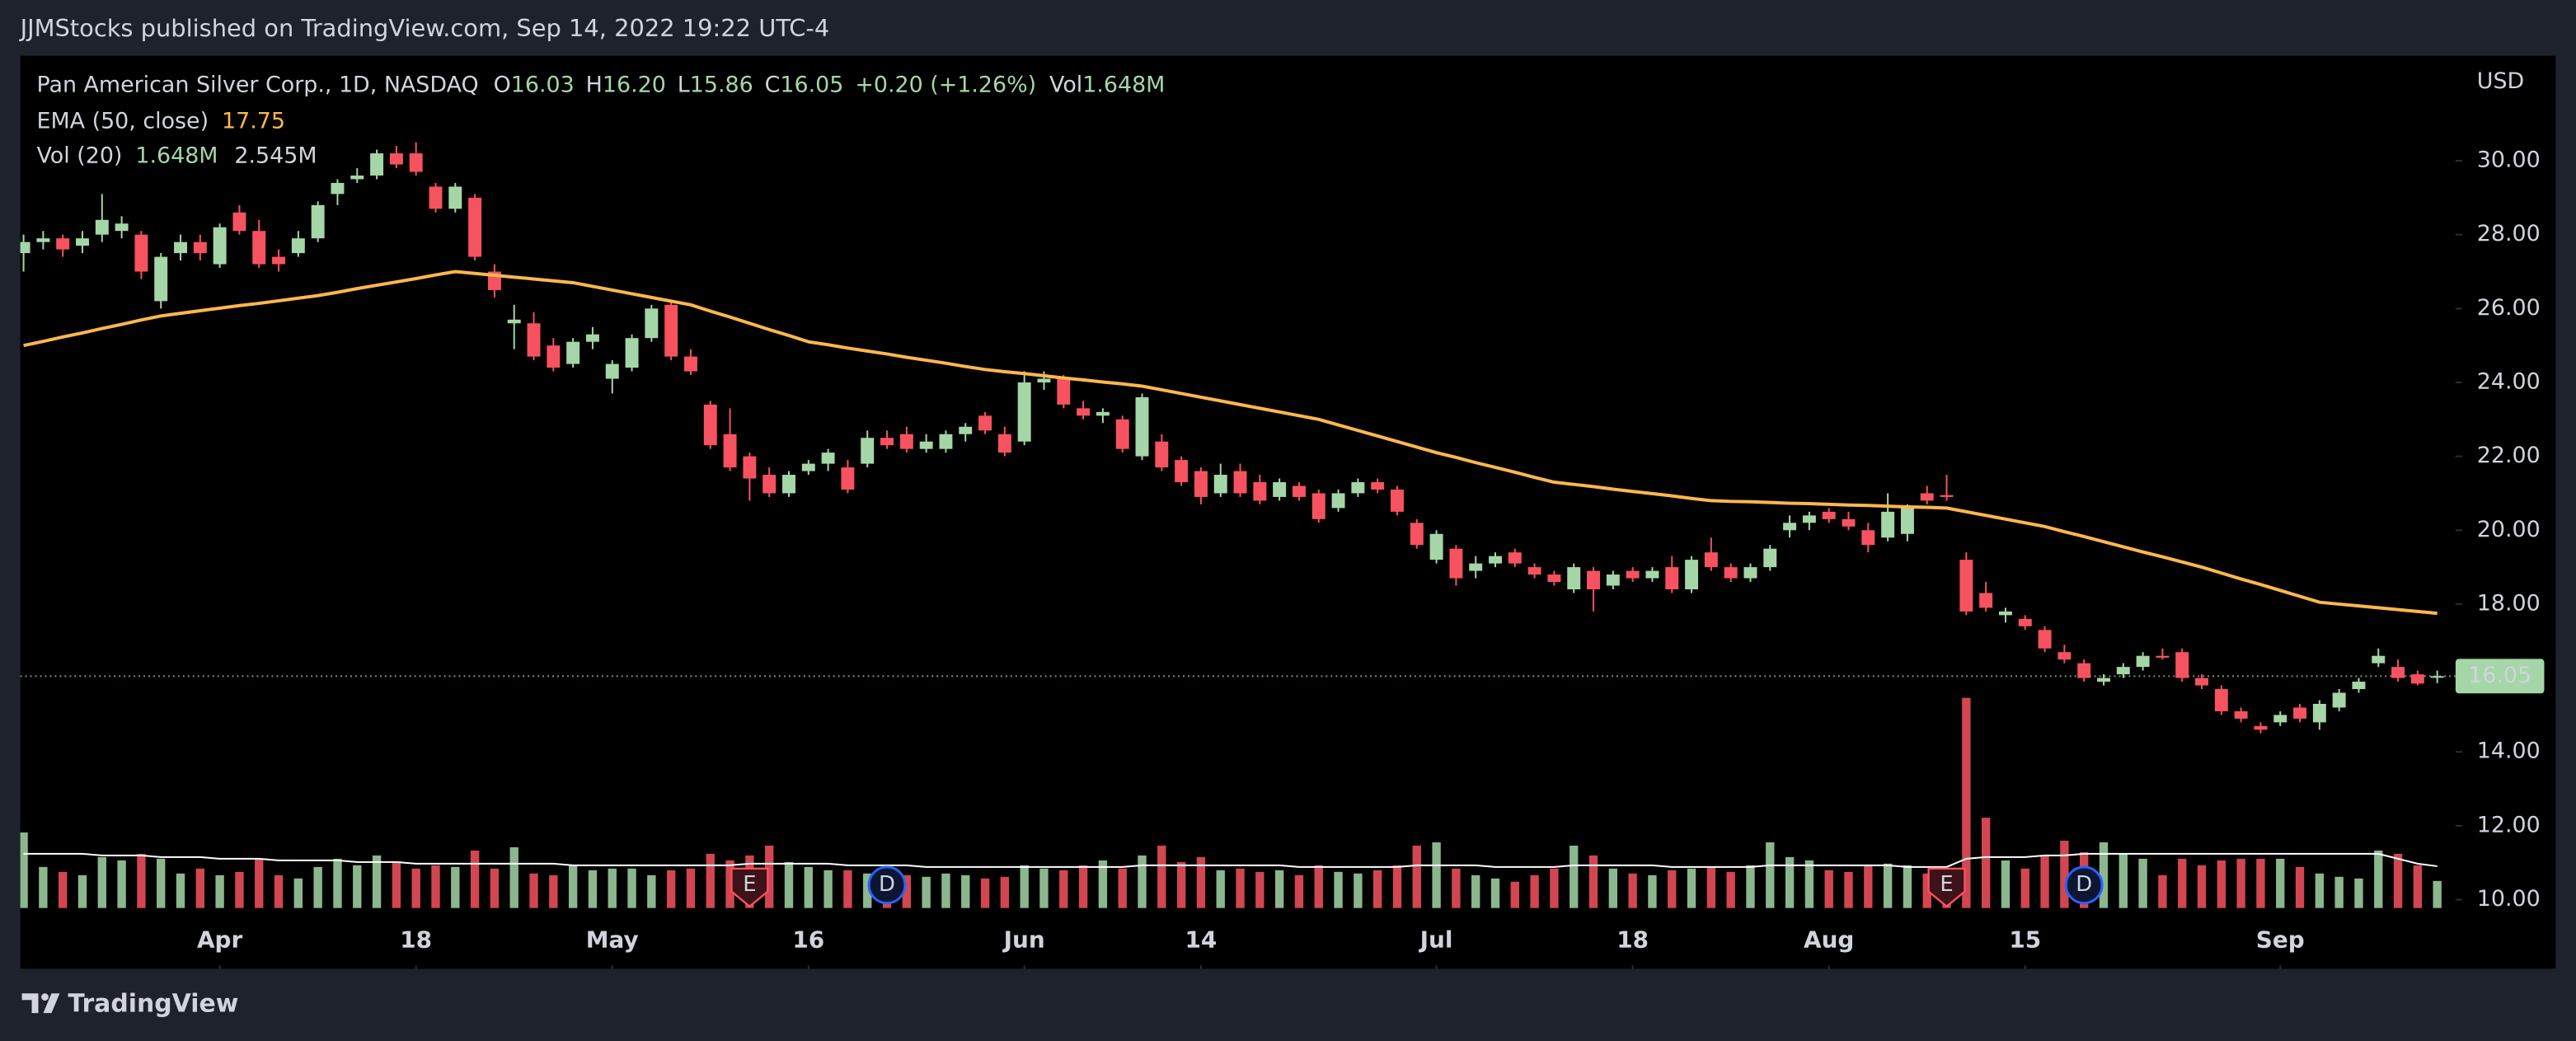 The width and height of the screenshot is (2576, 1041). I want to click on legend-line-3: Vol (20) 1.648M 2.545M, so click(177, 155).